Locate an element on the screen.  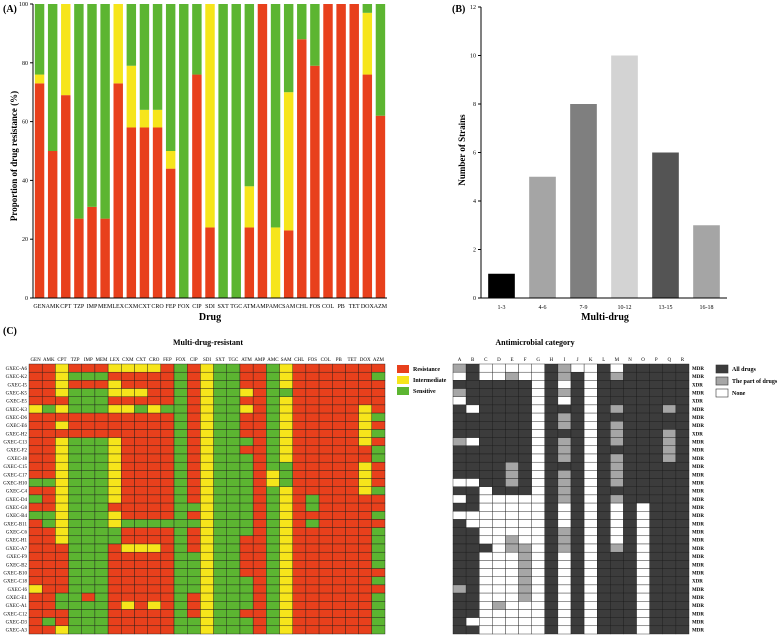
bar-gen-resistance is located at coordinates (39, 190).